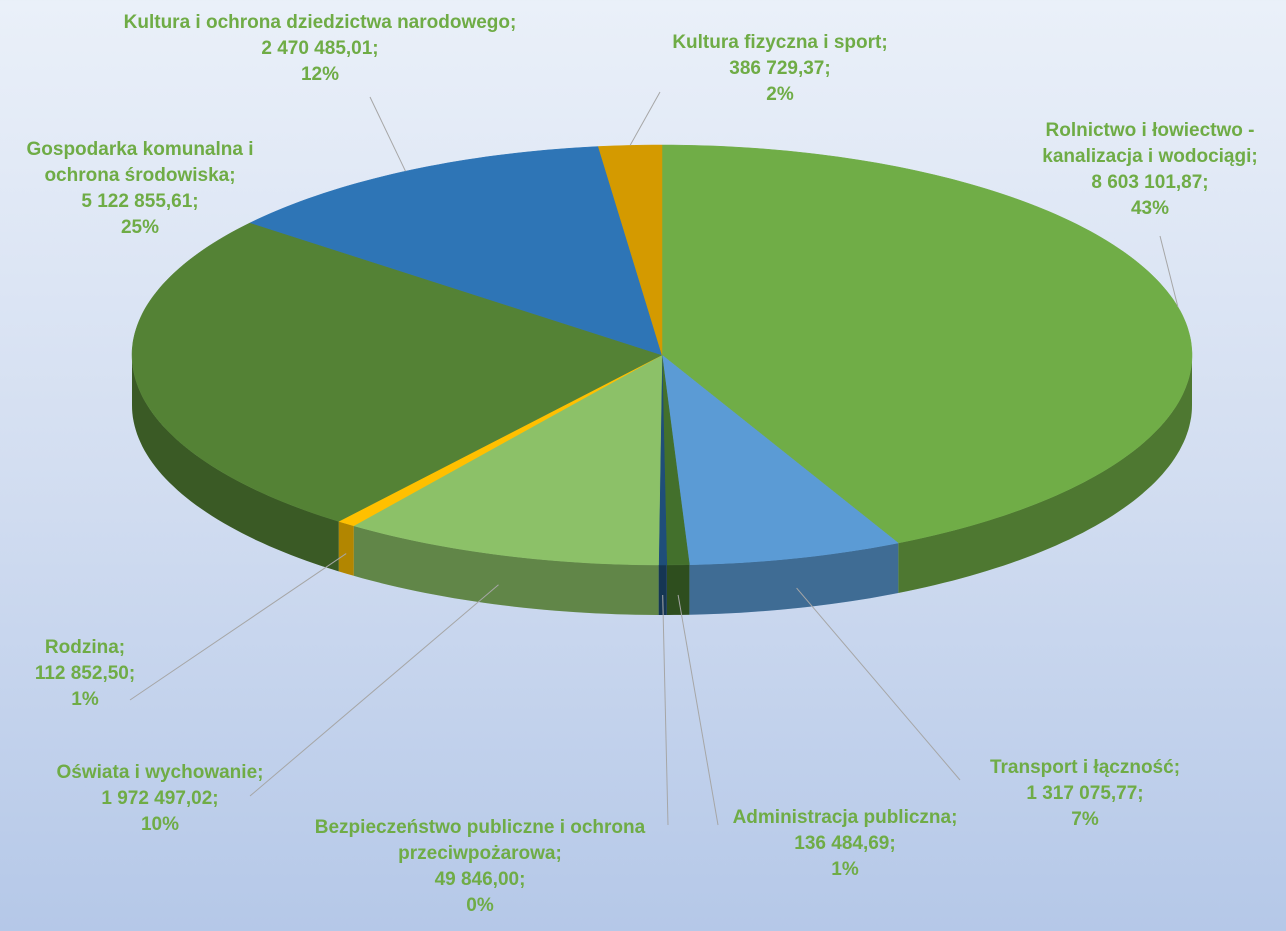  Describe the element at coordinates (780, 42) in the screenshot. I see `label-line: Kultura fizyczna i sport;` at that location.